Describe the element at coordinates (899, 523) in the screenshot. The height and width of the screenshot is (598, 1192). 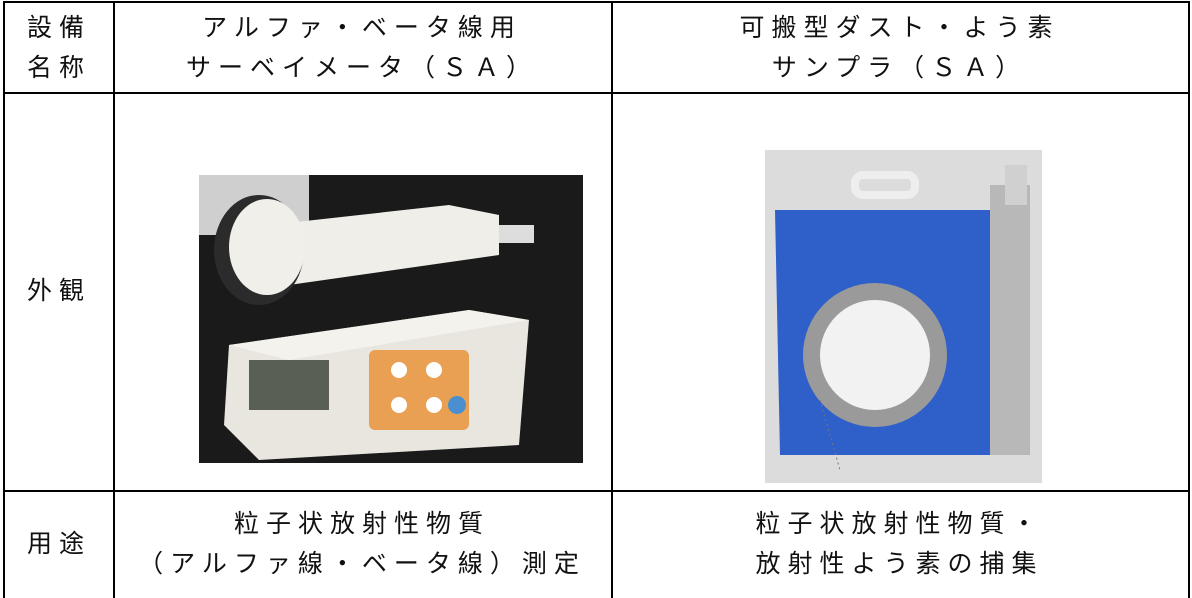
I see `cell-text: 粒子状放射性物質・` at that location.